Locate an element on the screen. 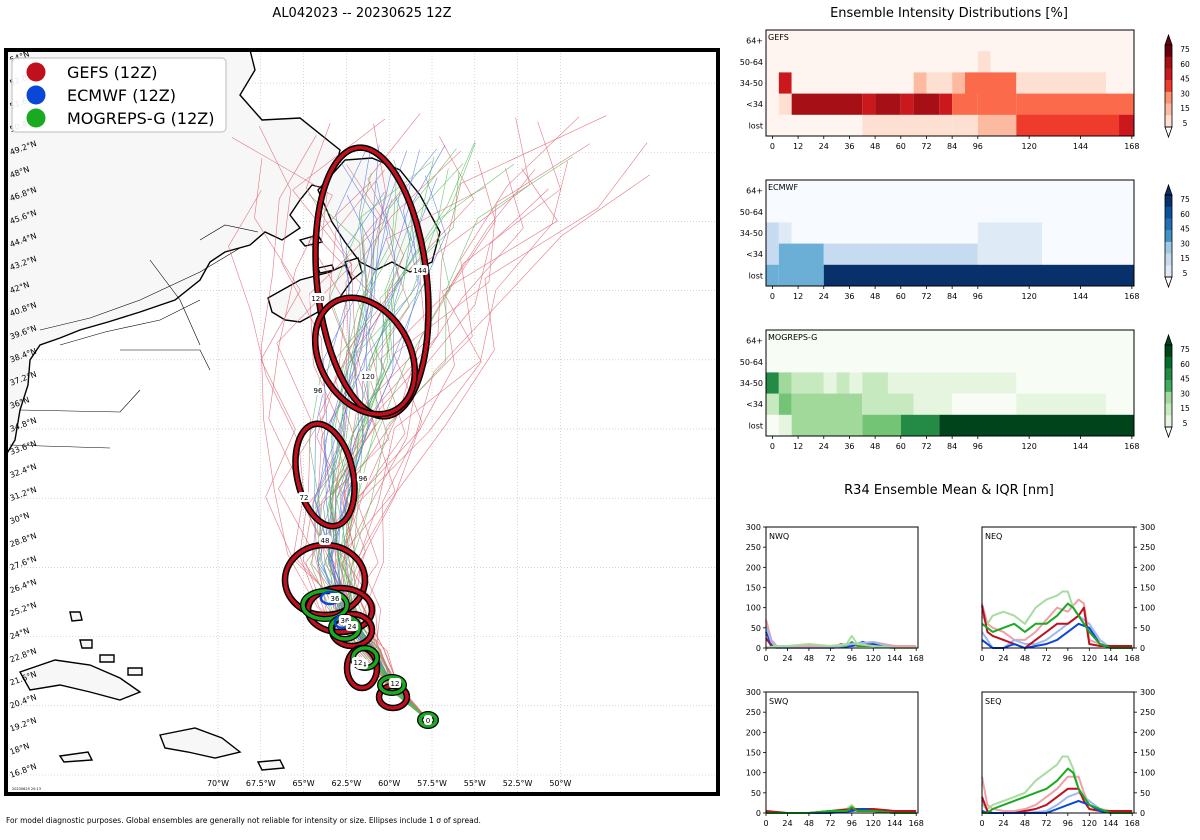  lon-tick-label: 50°W is located at coordinates (560, 783).